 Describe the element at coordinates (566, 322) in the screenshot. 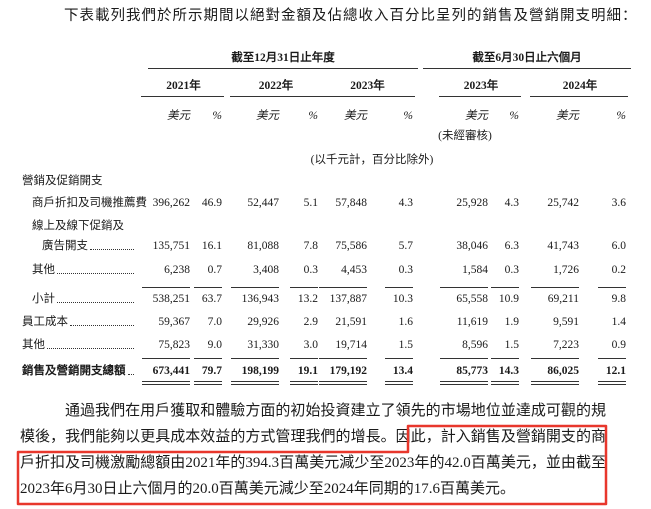

I see `cell: 9,591` at that location.